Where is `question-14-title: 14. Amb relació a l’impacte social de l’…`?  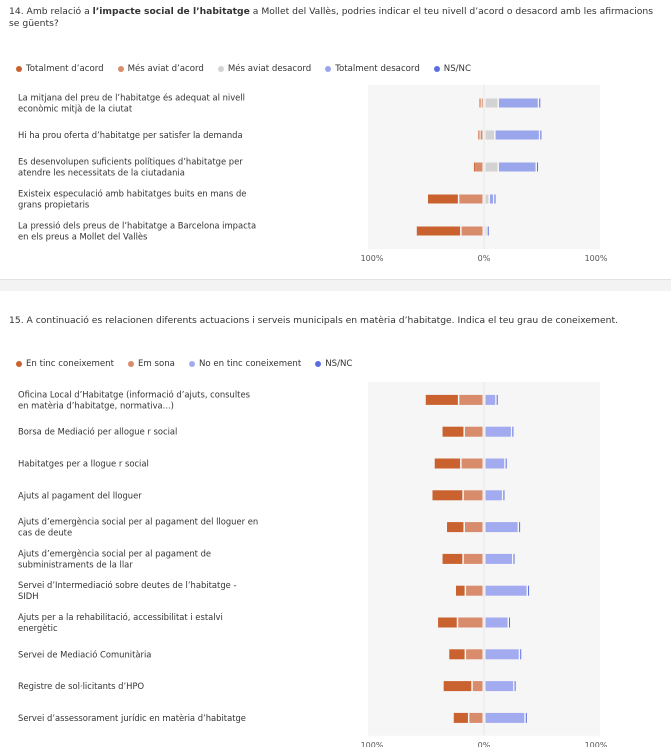 question-14-title: 14. Amb relació a l’impacte social de l’… is located at coordinates (331, 17).